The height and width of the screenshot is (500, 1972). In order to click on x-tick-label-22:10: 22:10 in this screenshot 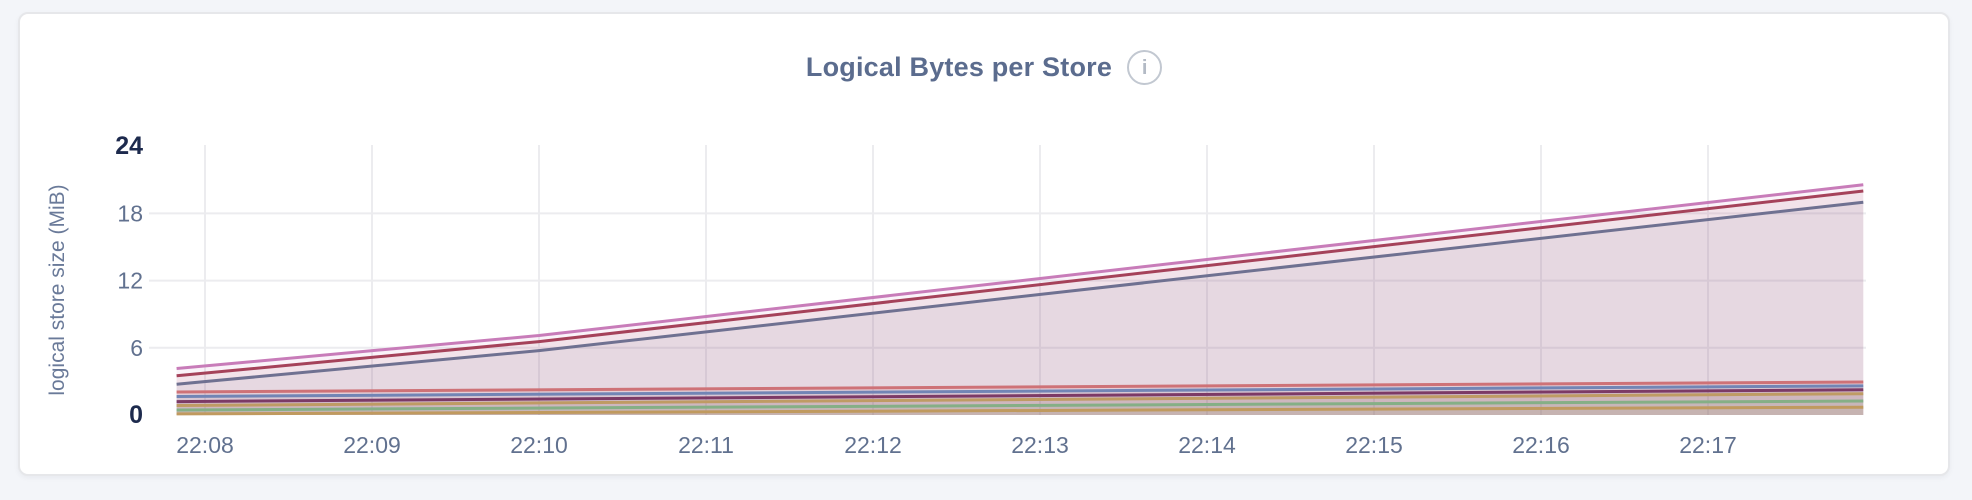, I will do `click(539, 445)`.